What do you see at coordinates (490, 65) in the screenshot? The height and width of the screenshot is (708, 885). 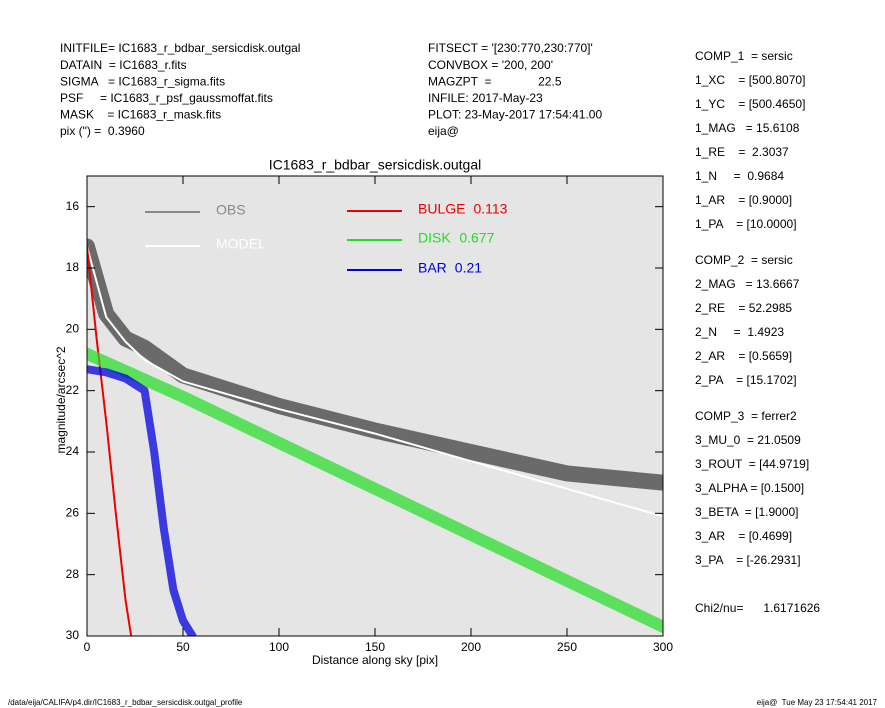 I see `header-line: CONVBOX = '200, 200'` at bounding box center [490, 65].